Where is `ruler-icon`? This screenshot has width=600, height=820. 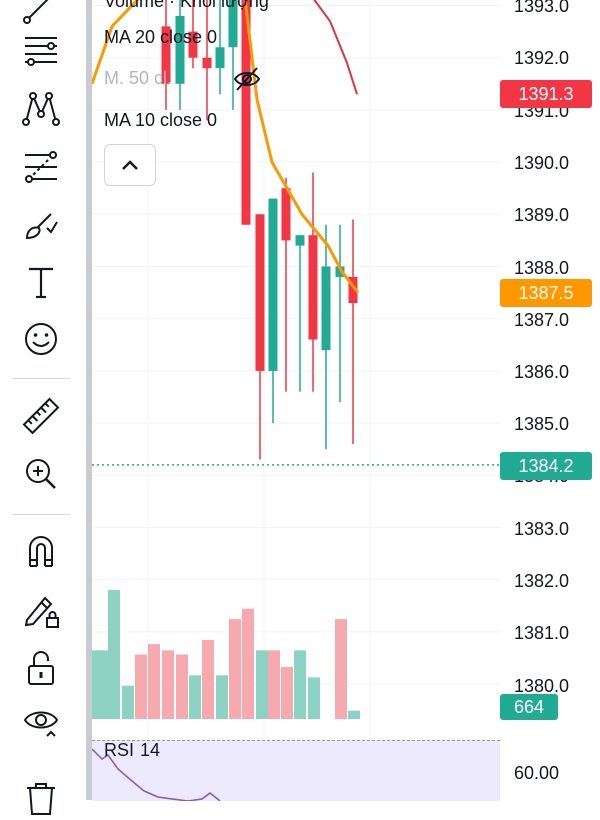
ruler-icon is located at coordinates (41, 416).